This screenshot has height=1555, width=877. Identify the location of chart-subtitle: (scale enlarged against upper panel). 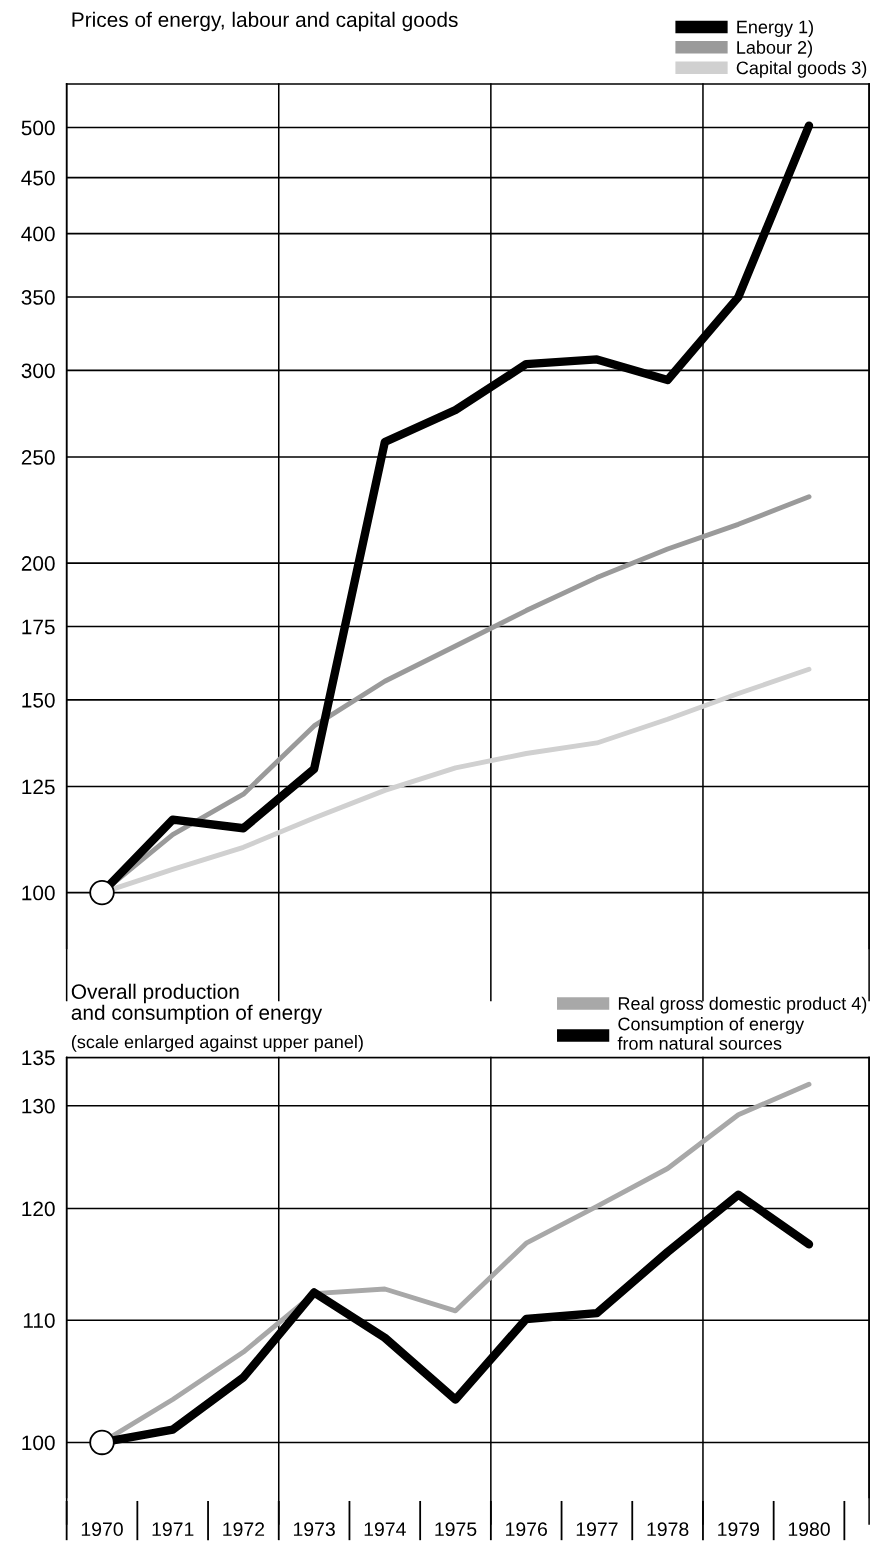
(217, 1043).